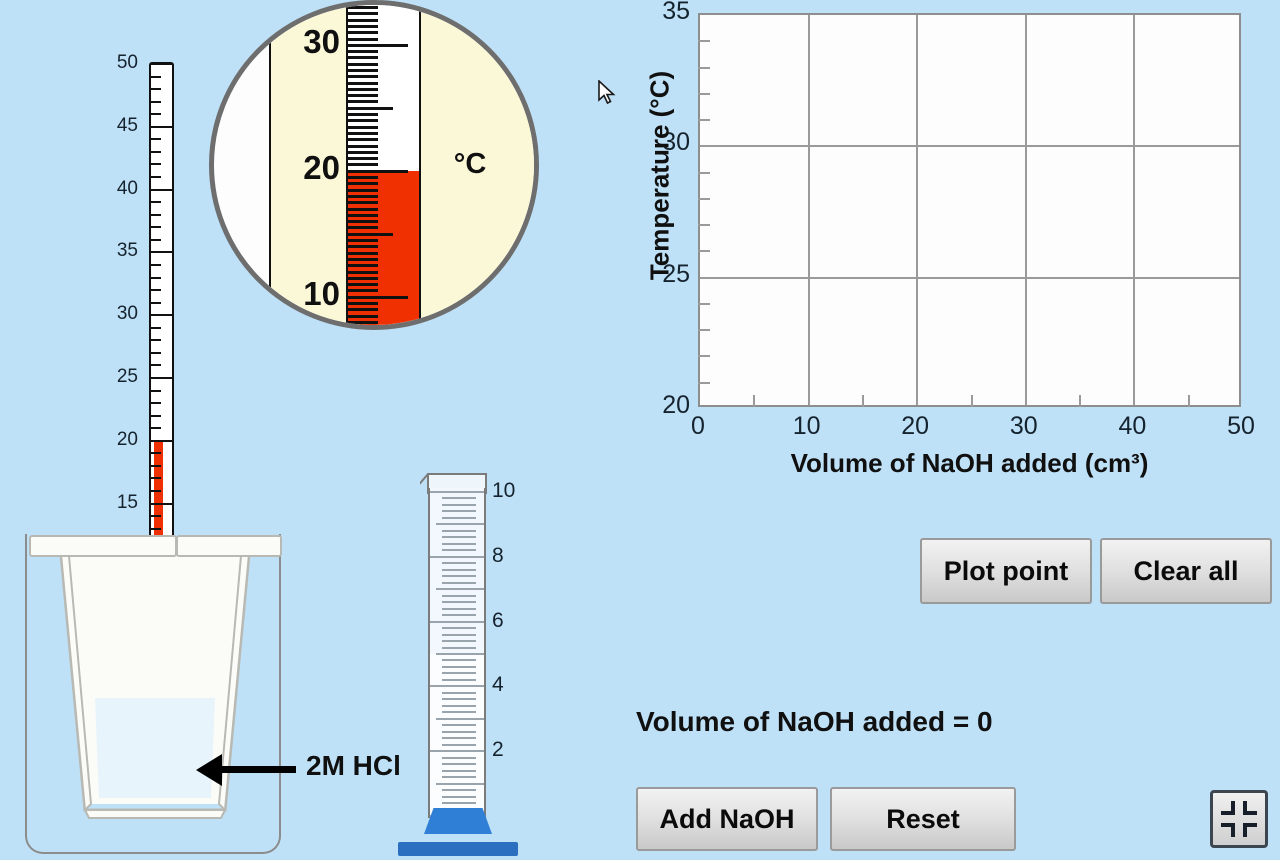  Describe the element at coordinates (1239, 819) in the screenshot. I see `fullscreen-expand-icon` at that location.